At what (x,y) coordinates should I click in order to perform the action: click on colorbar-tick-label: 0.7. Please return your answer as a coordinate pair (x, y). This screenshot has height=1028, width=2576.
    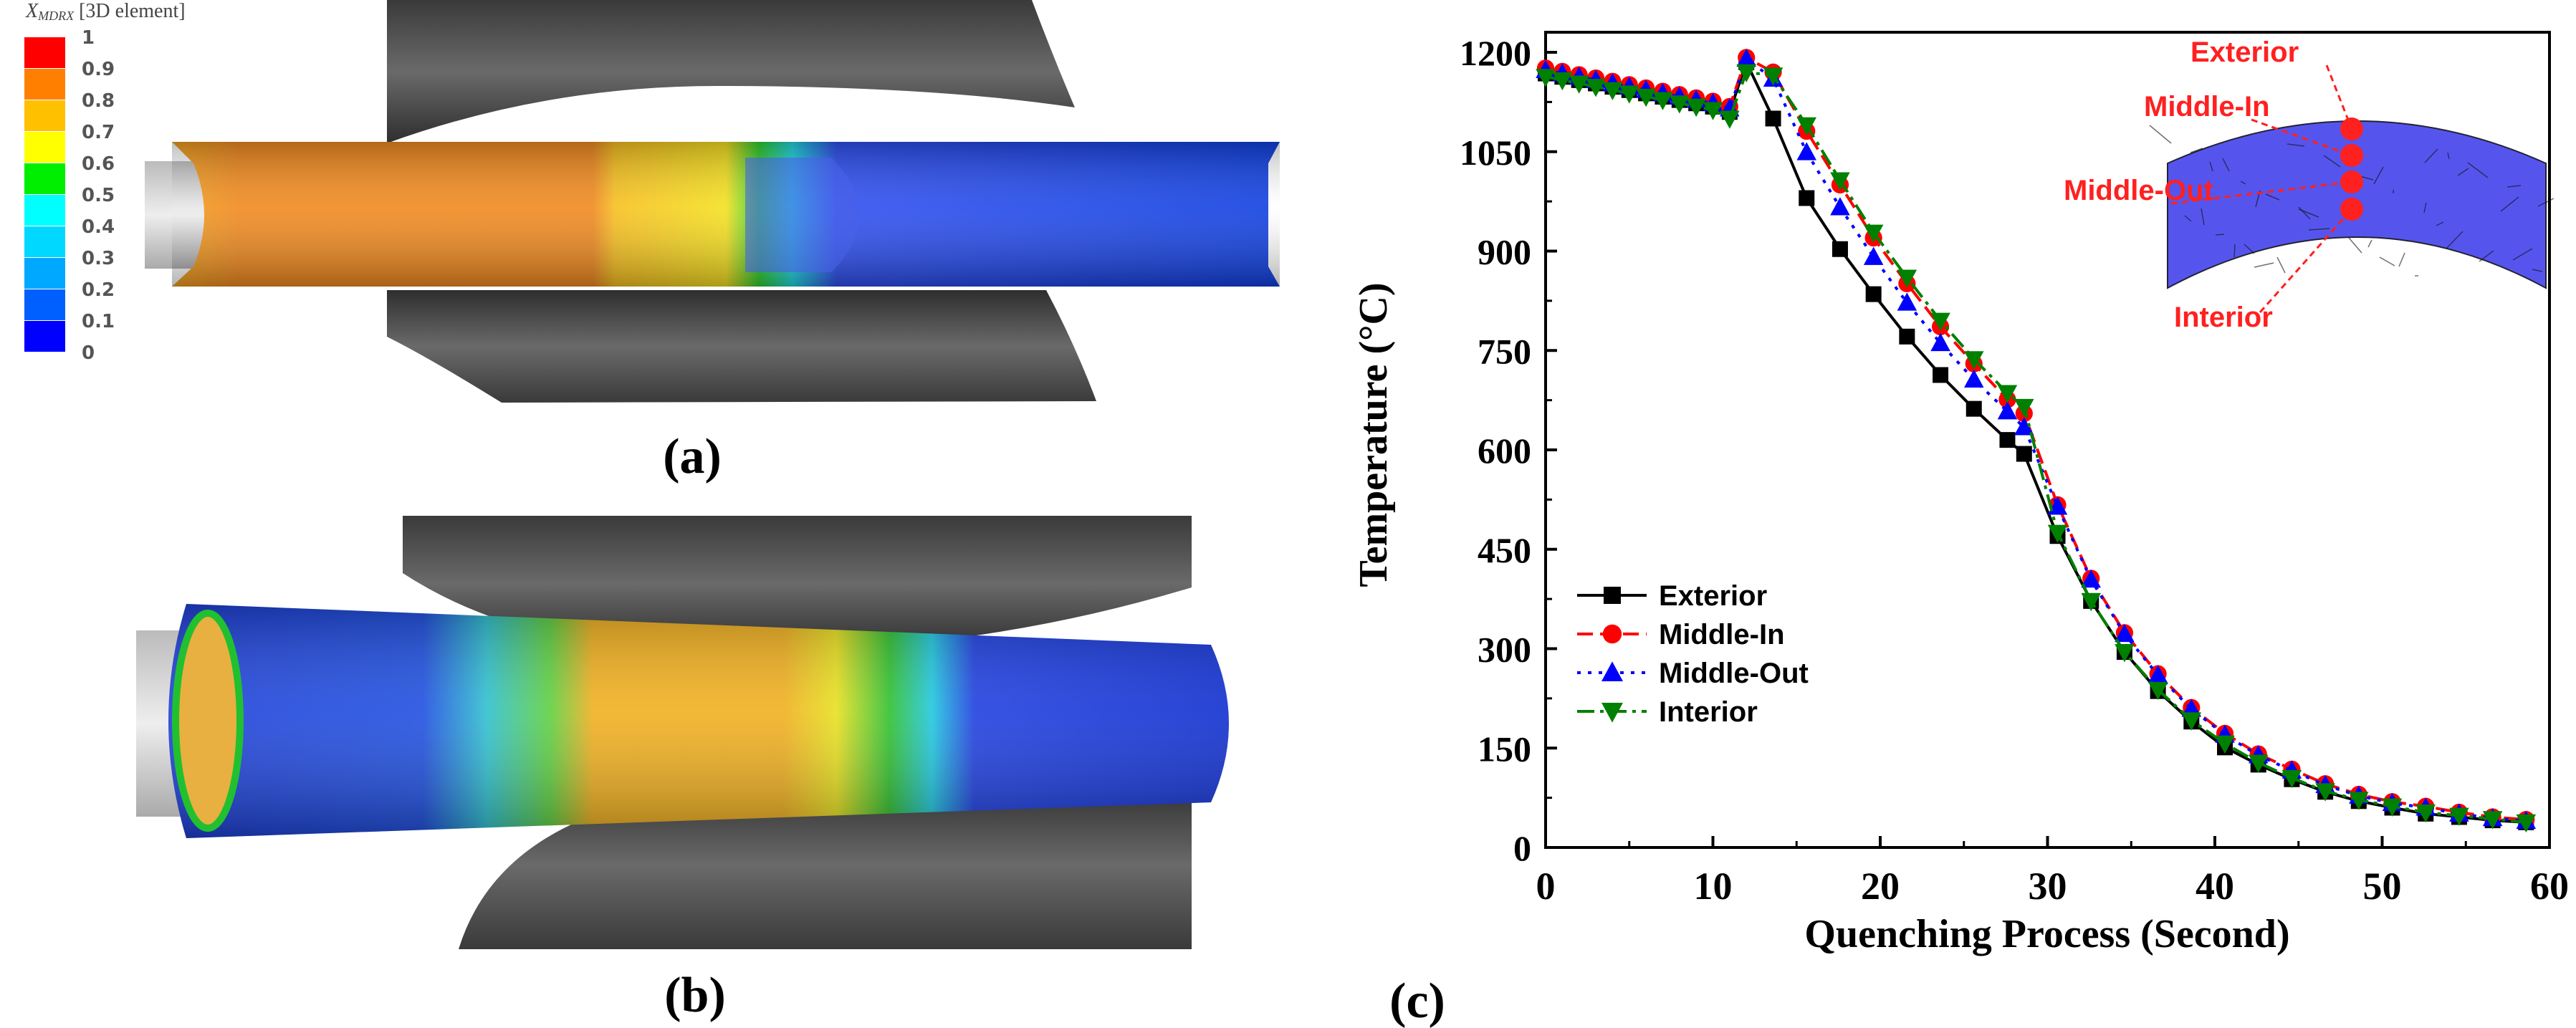
    Looking at the image, I should click on (98, 132).